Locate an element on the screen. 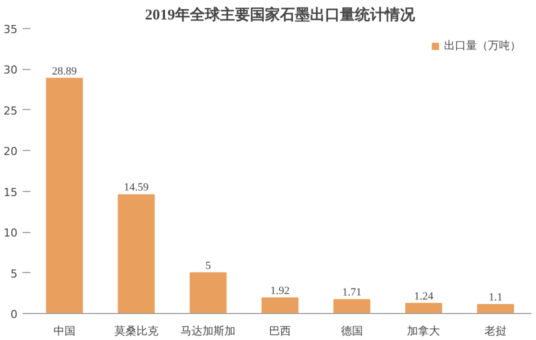  y-tick-label: 25 is located at coordinates (11, 111).